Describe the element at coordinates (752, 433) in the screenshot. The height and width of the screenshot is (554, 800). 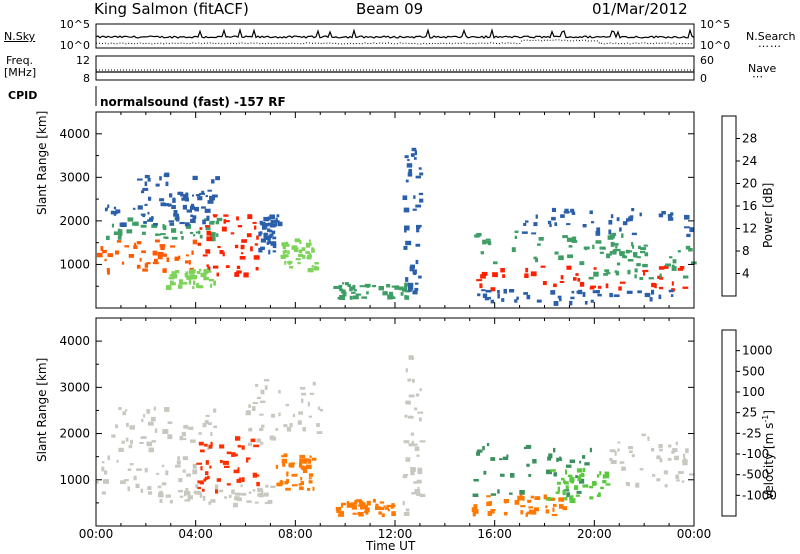
I see `velocity-colorbar-tick-label: -25` at that location.